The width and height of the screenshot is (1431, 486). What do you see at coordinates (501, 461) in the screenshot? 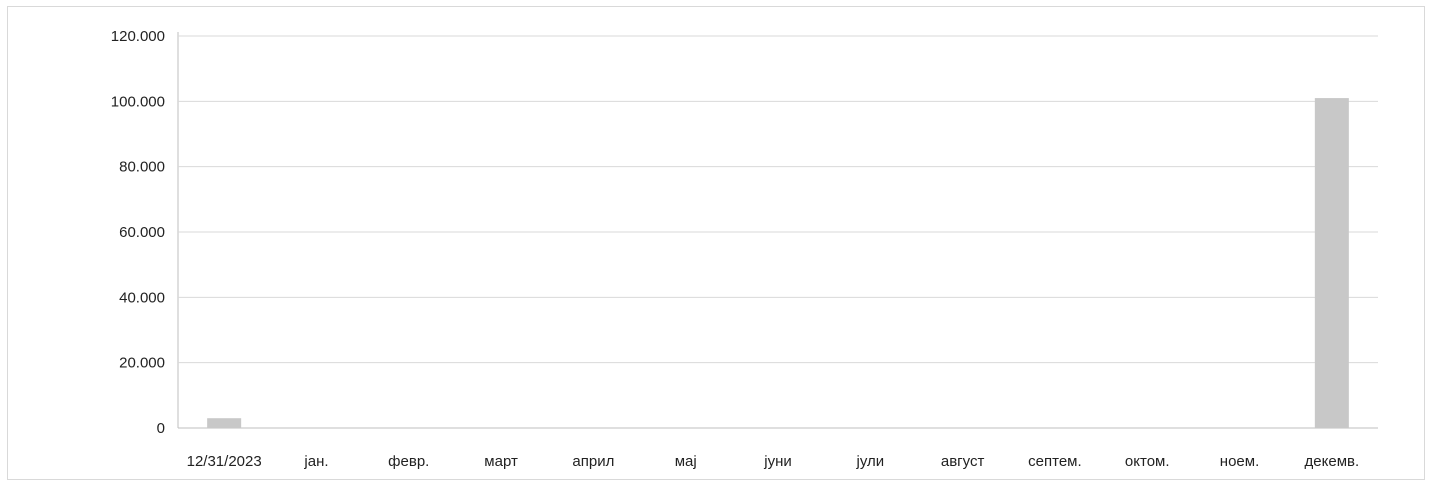
I see `x-tick-label: март` at bounding box center [501, 461].